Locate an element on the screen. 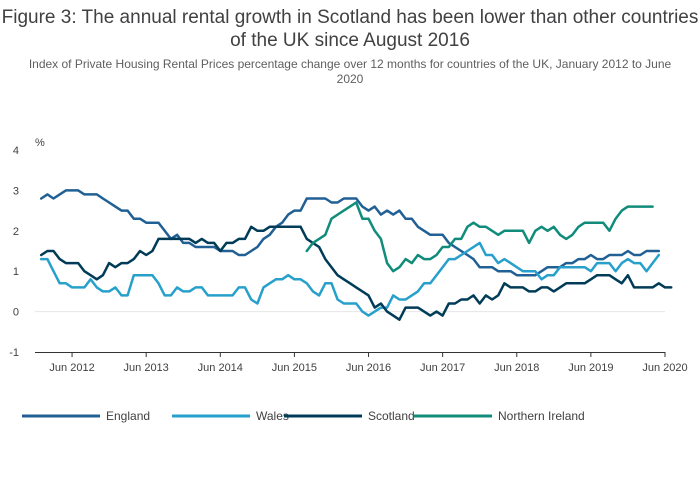 Image resolution: width=700 pixels, height=502 pixels. y-tick-label: 0 is located at coordinates (16, 313).